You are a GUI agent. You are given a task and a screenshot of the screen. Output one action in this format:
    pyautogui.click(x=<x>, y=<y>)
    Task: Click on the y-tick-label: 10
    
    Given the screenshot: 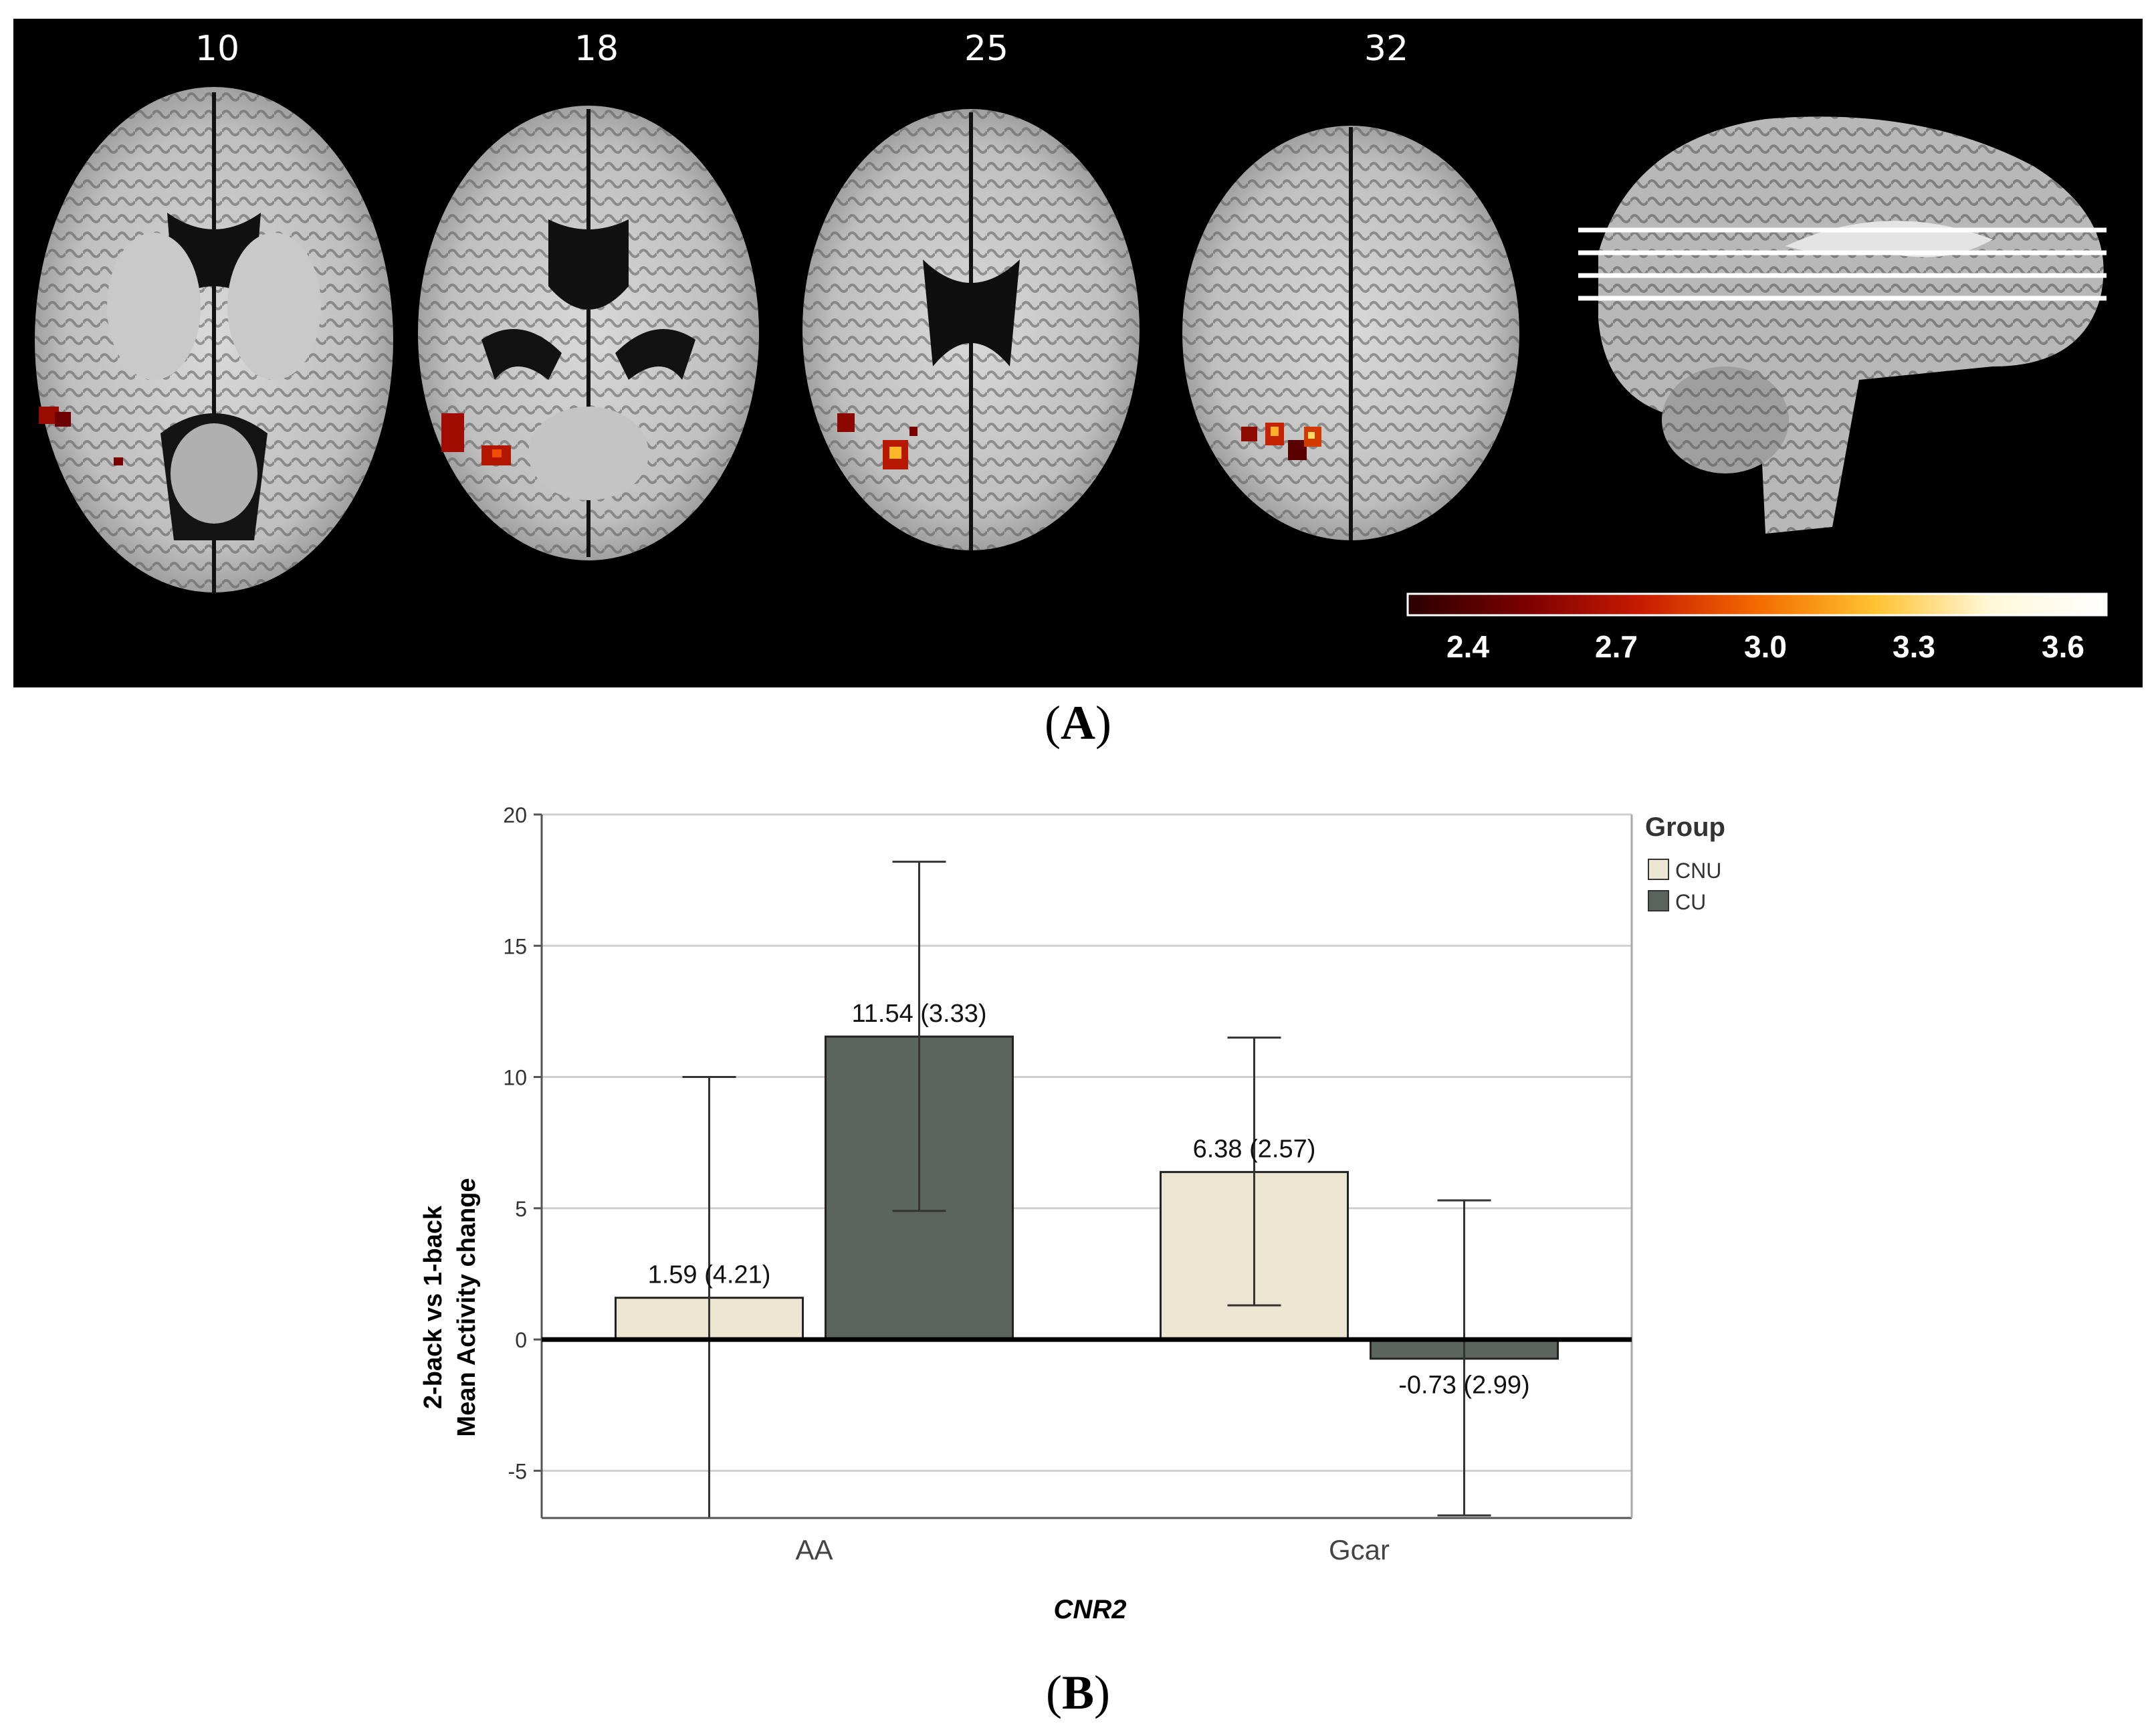 What is the action you would take?
    pyautogui.click(x=515, y=1078)
    